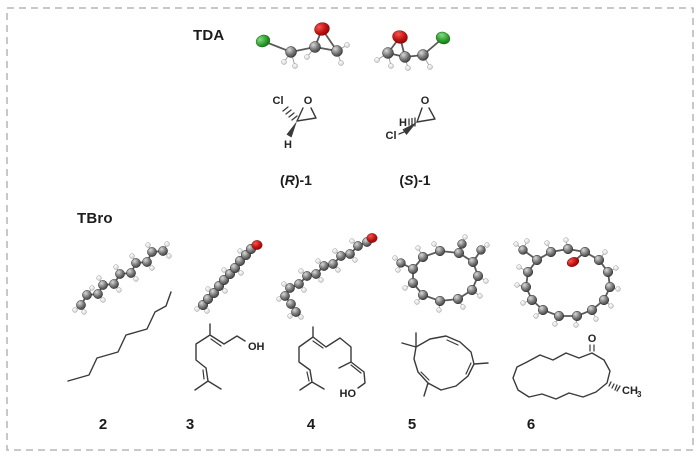  Describe the element at coordinates (348, 394) in the screenshot. I see `hydroxyl-label: HO` at that location.